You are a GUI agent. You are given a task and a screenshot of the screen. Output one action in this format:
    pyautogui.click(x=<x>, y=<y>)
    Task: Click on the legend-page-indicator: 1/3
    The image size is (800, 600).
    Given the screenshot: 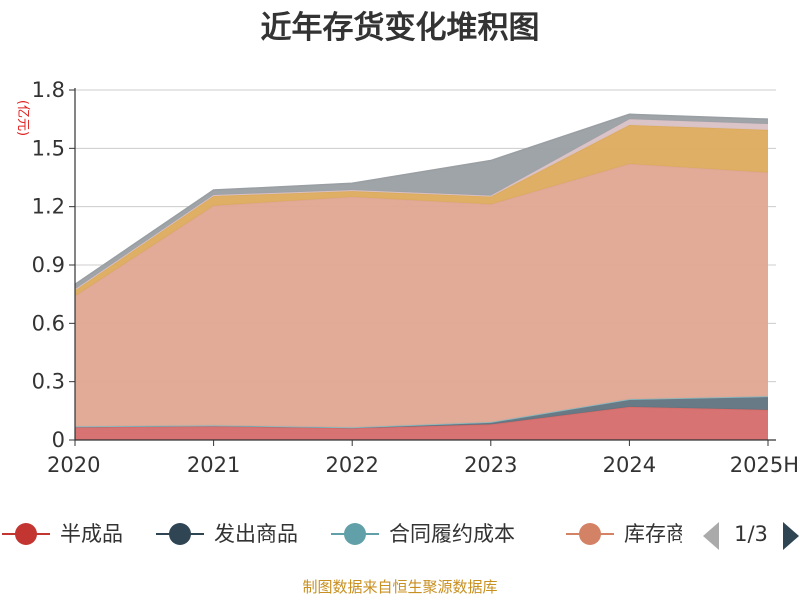 What is the action you would take?
    pyautogui.click(x=751, y=534)
    